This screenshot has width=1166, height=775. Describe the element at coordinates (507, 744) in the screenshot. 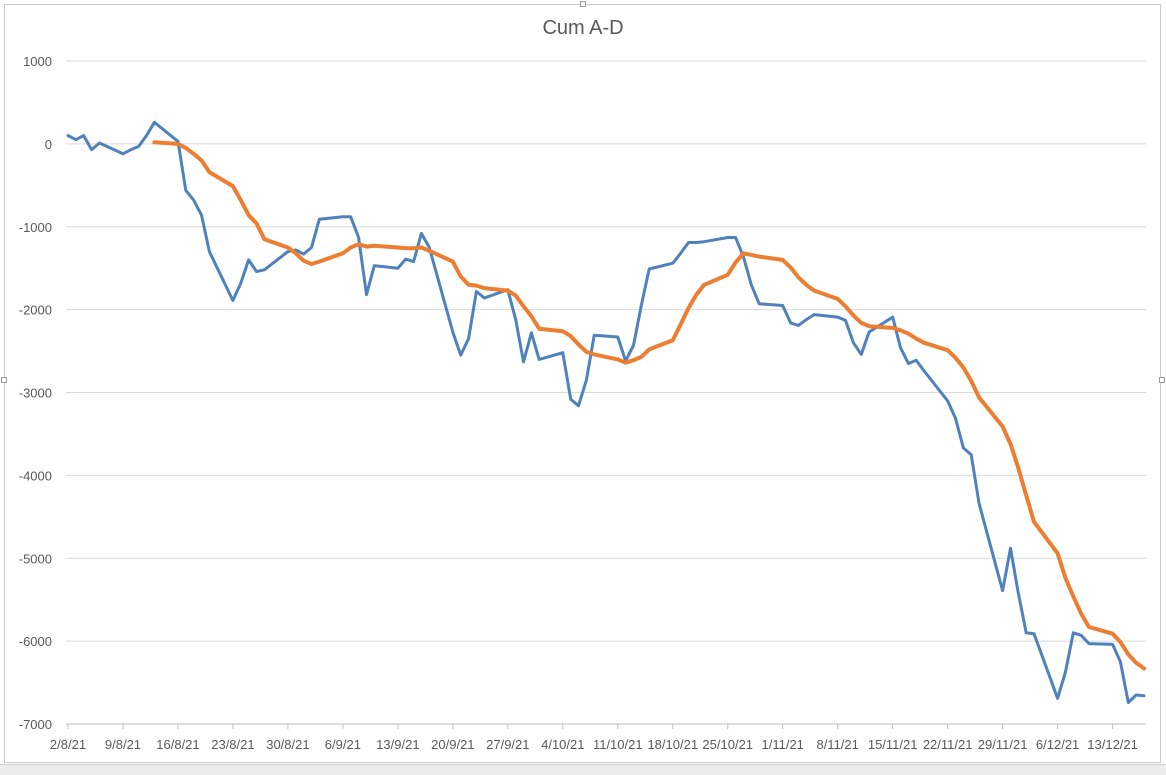

I see `x-tick-label: 27/9/21` at that location.